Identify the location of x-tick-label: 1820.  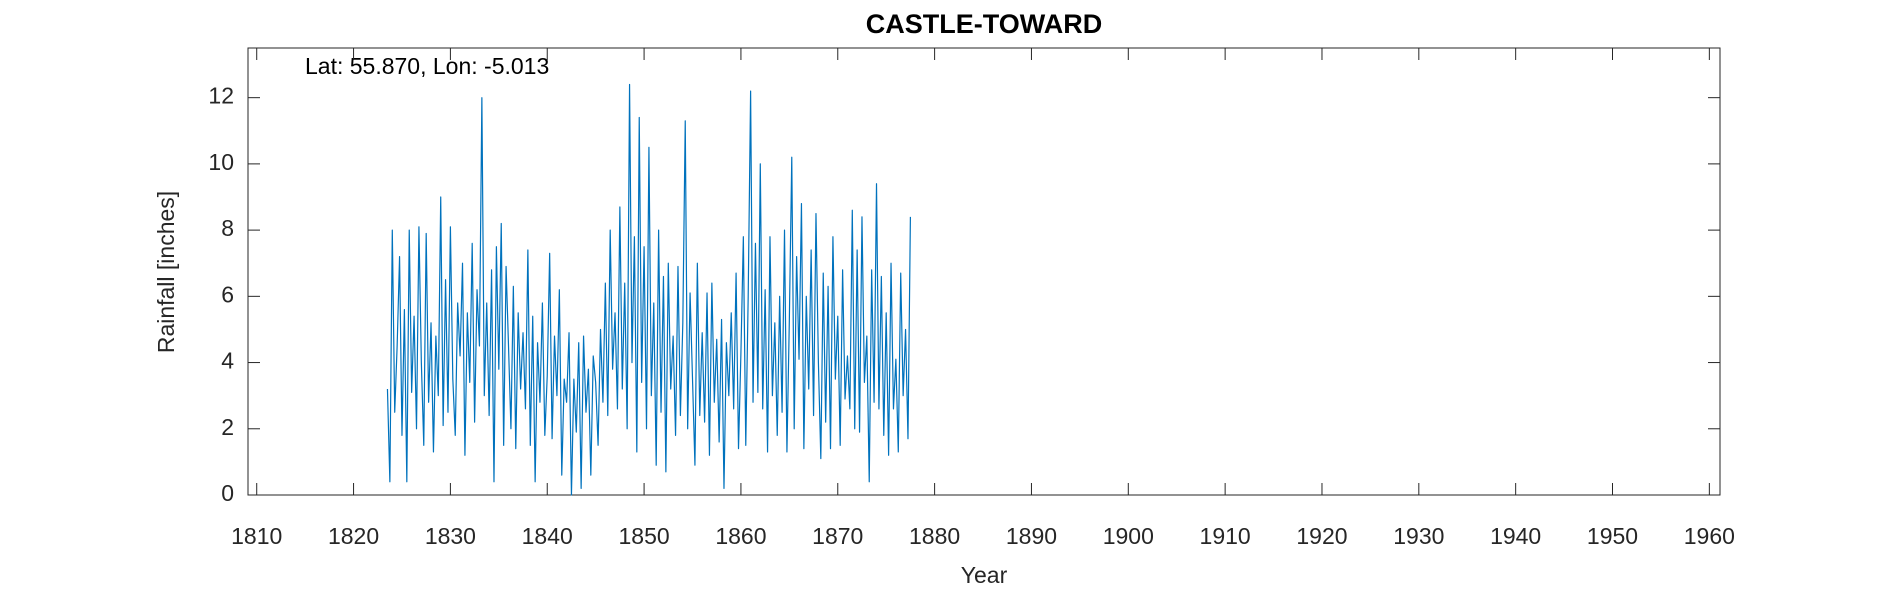
(353, 536).